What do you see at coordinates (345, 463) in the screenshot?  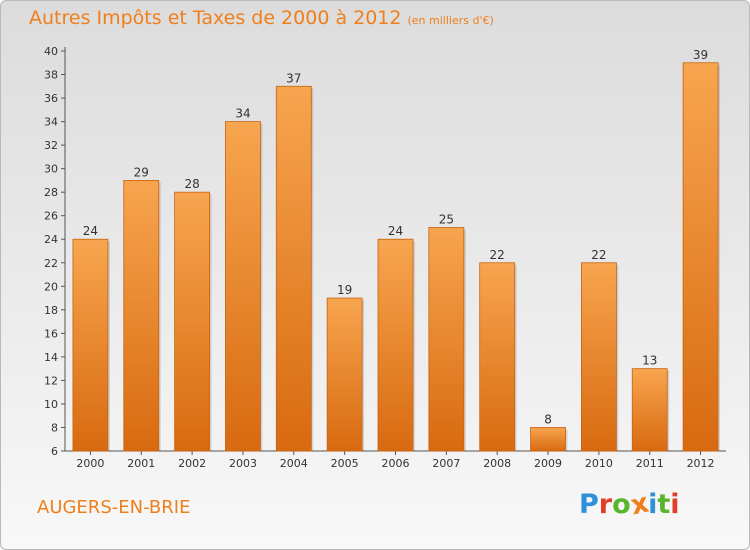 I see `x-tick-label: 2005` at bounding box center [345, 463].